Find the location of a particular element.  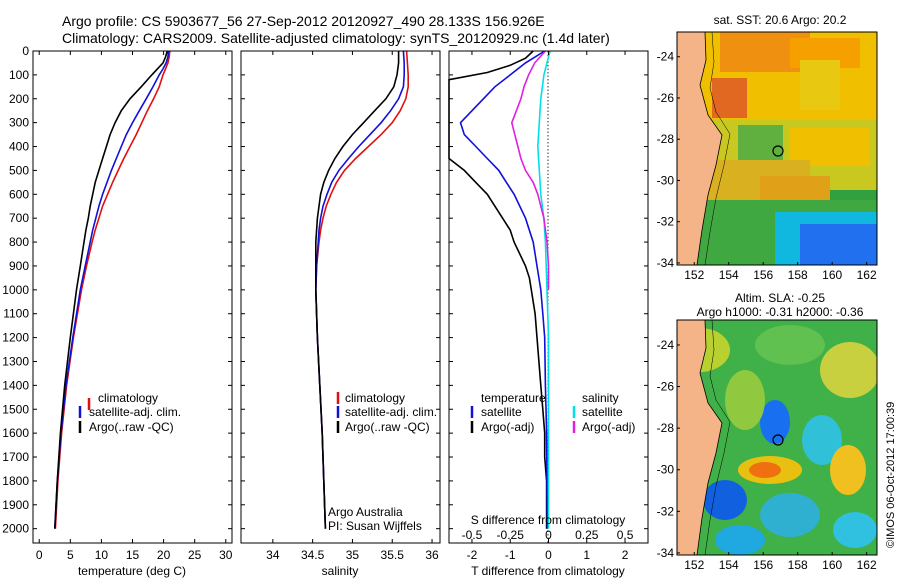

argo-location-marker is located at coordinates (778, 440).